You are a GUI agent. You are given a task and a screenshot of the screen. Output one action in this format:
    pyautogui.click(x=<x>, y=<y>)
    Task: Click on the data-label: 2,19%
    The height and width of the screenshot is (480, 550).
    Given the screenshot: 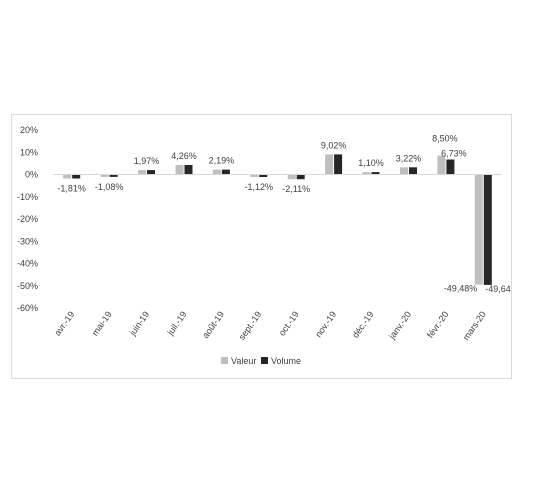 What is the action you would take?
    pyautogui.click(x=222, y=161)
    